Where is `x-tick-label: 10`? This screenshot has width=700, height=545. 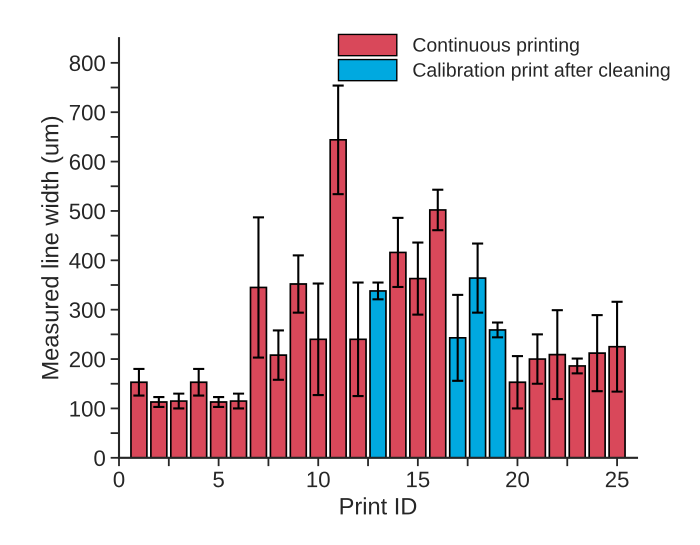
x-tick-label: 10 is located at coordinates (319, 480).